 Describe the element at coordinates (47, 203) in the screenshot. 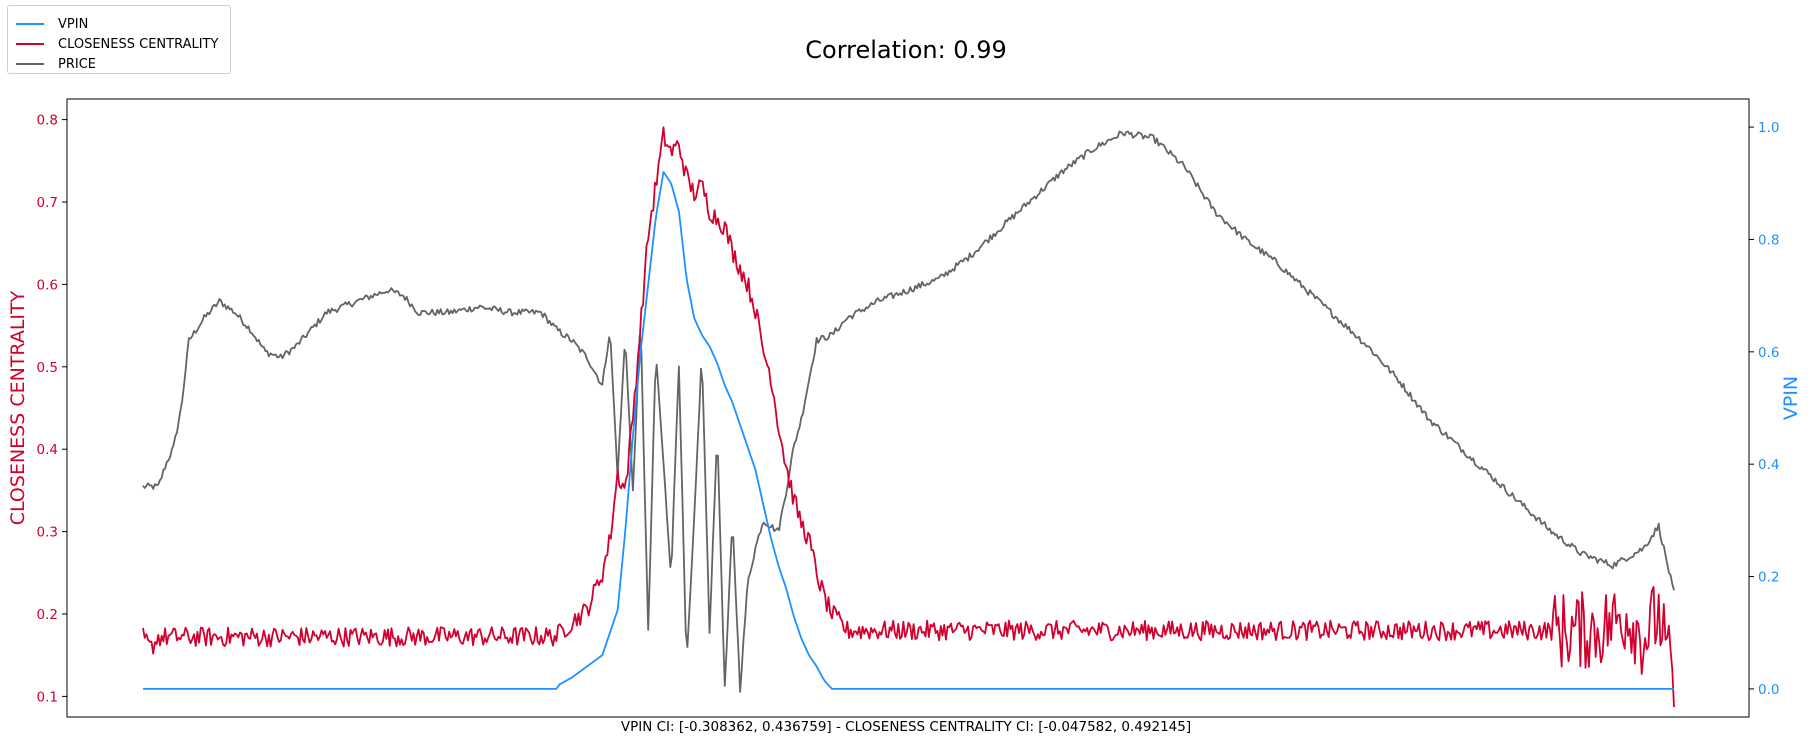

I see `left-axis-tick-label: 0.7` at that location.